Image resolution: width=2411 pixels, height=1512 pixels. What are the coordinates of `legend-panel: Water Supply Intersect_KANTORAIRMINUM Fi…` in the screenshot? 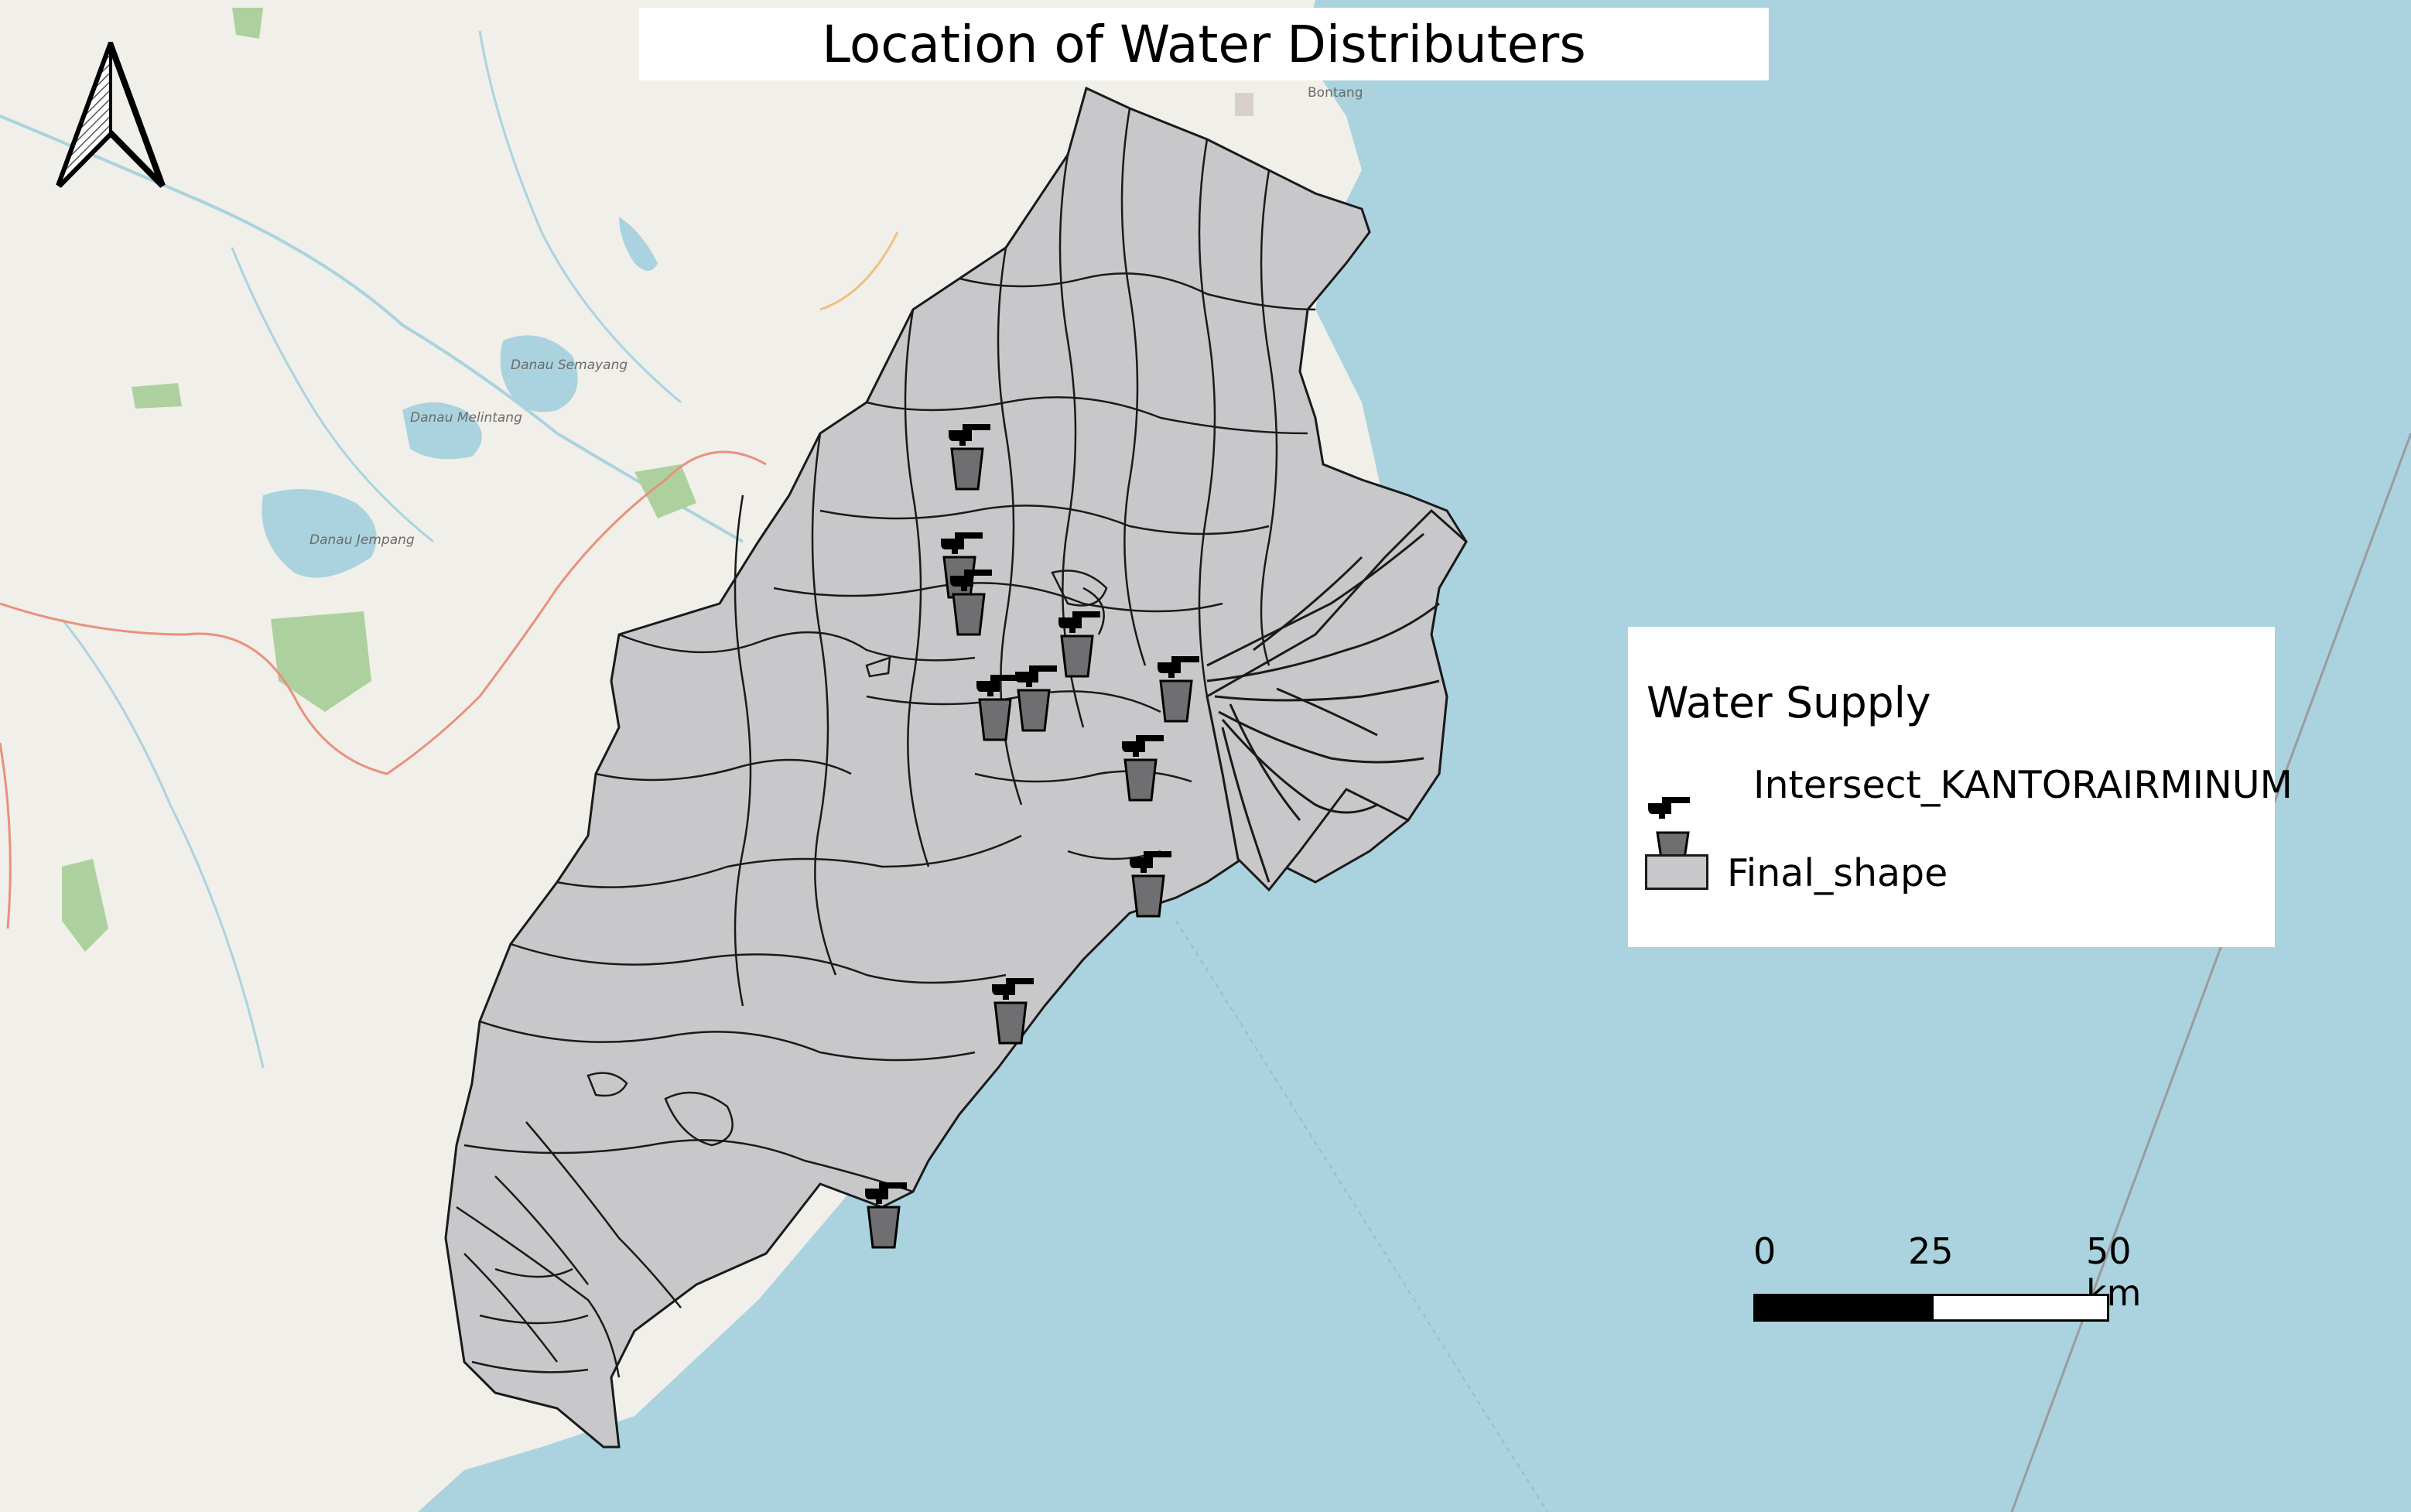 It's located at (1960, 787).